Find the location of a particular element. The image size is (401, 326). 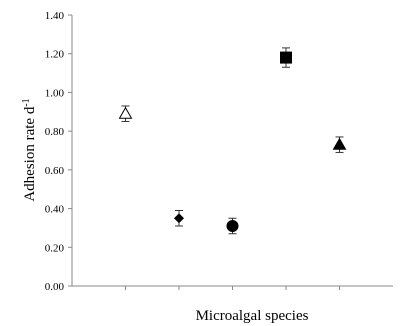

data-point-diamond is located at coordinates (179, 218).